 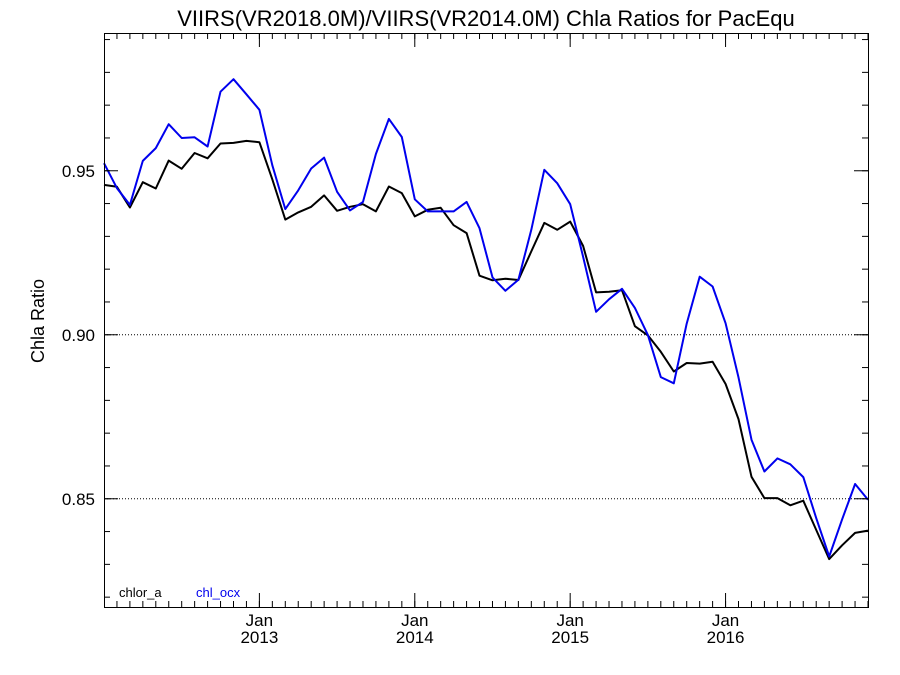 I want to click on x-tick-label-year: 2016, so click(x=726, y=637).